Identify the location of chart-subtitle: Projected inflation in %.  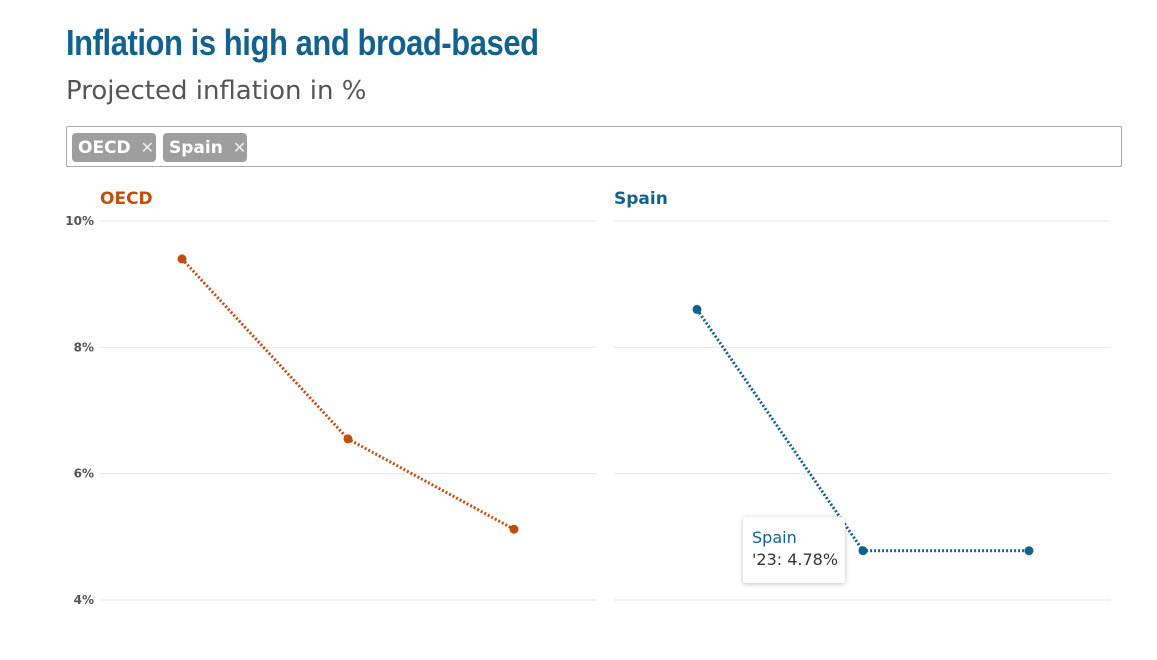
(216, 91).